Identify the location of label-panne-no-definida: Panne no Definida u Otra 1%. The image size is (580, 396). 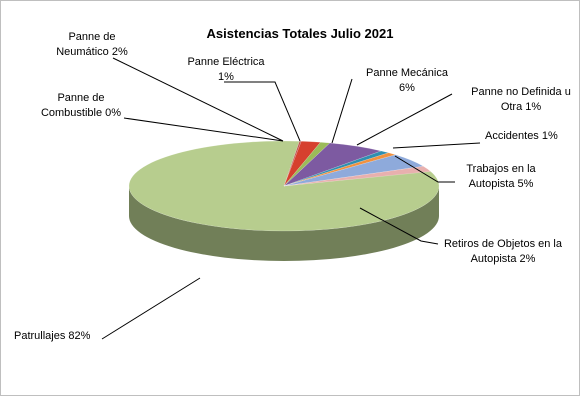
(521, 99).